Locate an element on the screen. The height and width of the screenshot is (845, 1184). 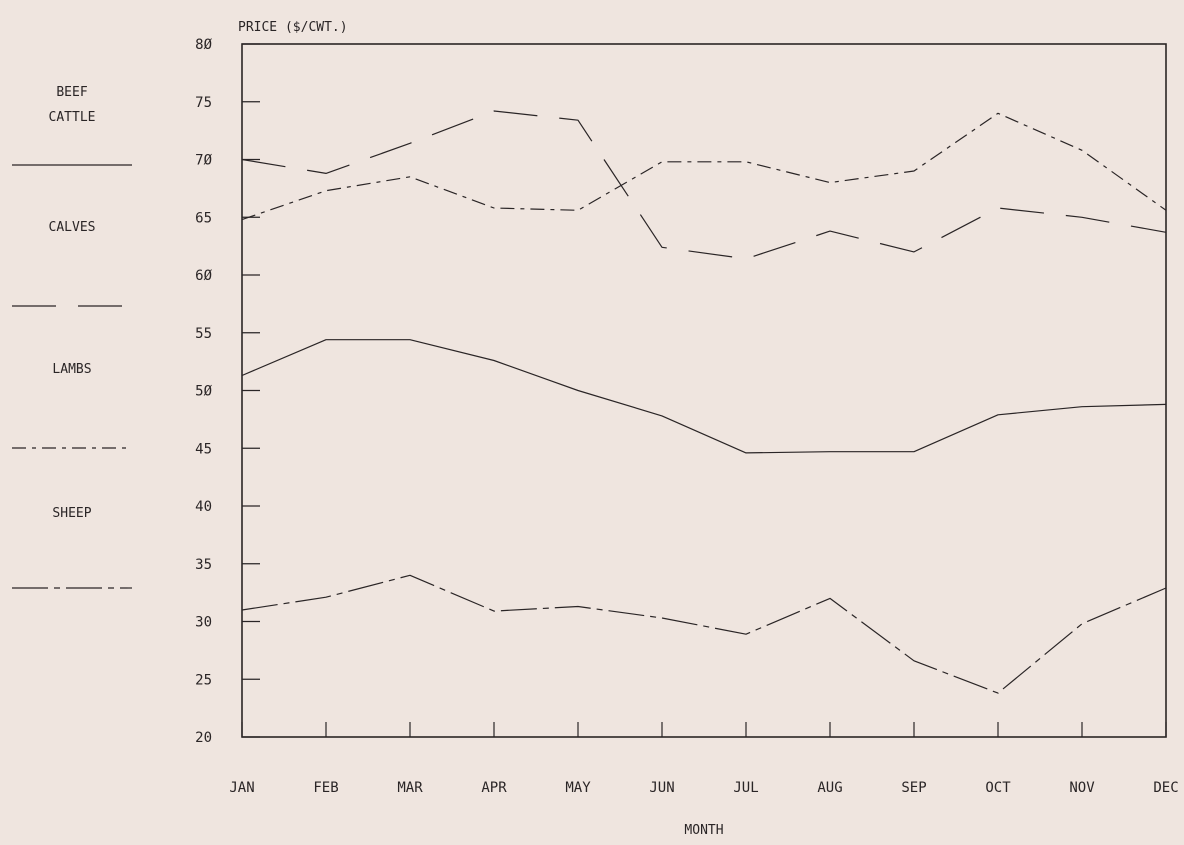
x-tick-label: OCT is located at coordinates (998, 788).